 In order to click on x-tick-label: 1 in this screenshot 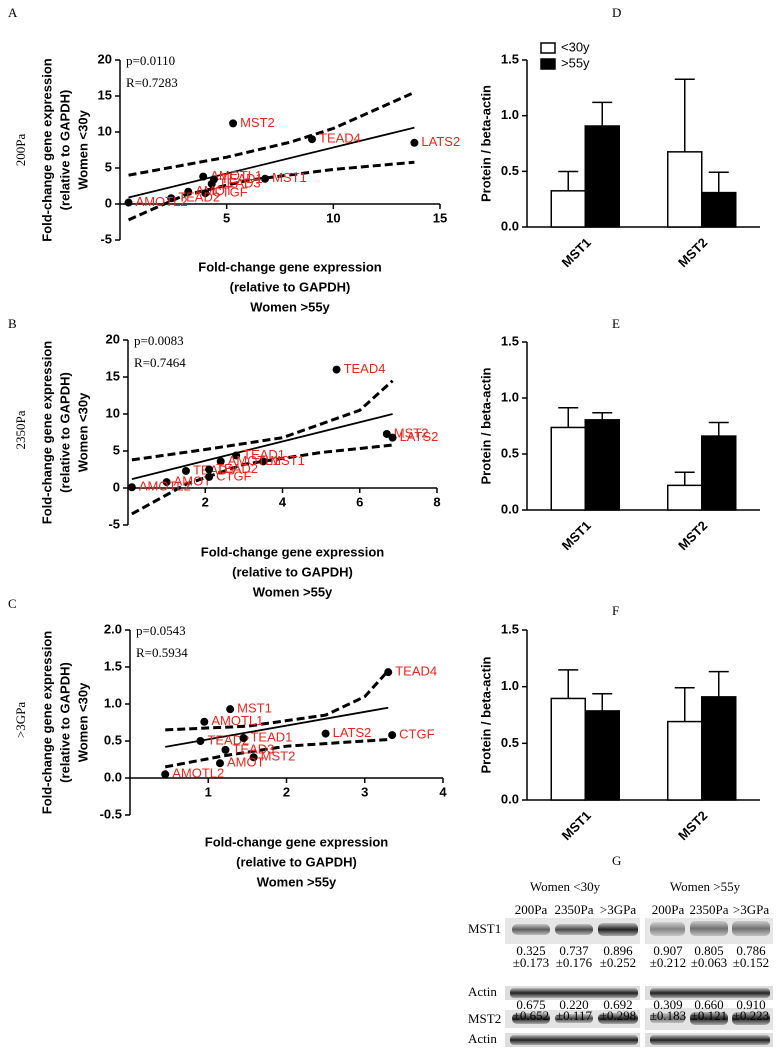, I will do `click(208, 791)`.